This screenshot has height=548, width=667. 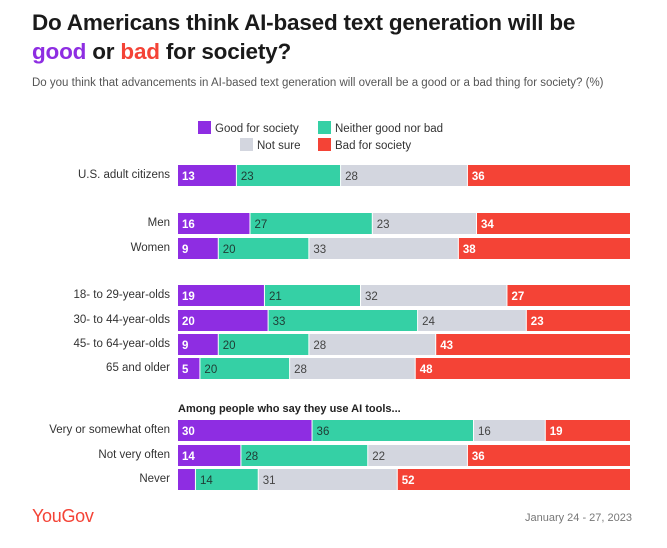 I want to click on title-bad-word: bad, so click(x=140, y=51).